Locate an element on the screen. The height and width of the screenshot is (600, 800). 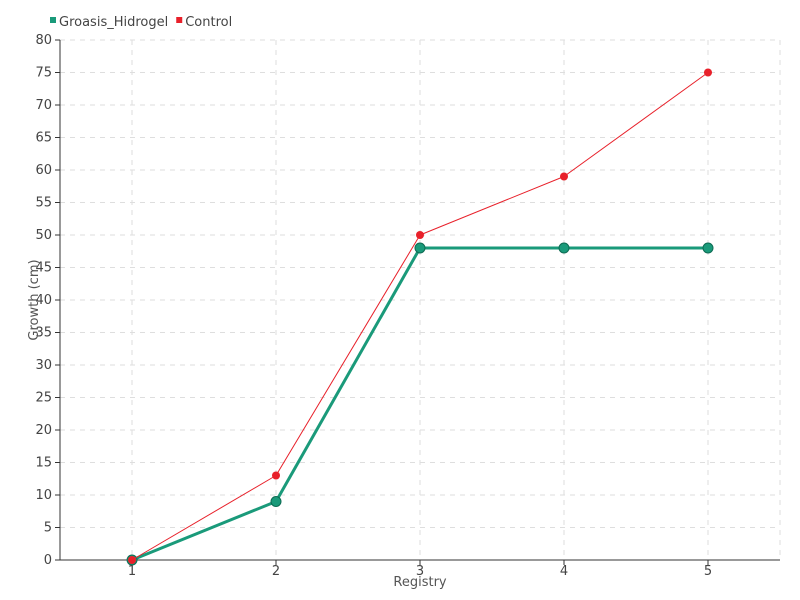
y-tick-label: 70 is located at coordinates (43, 105).